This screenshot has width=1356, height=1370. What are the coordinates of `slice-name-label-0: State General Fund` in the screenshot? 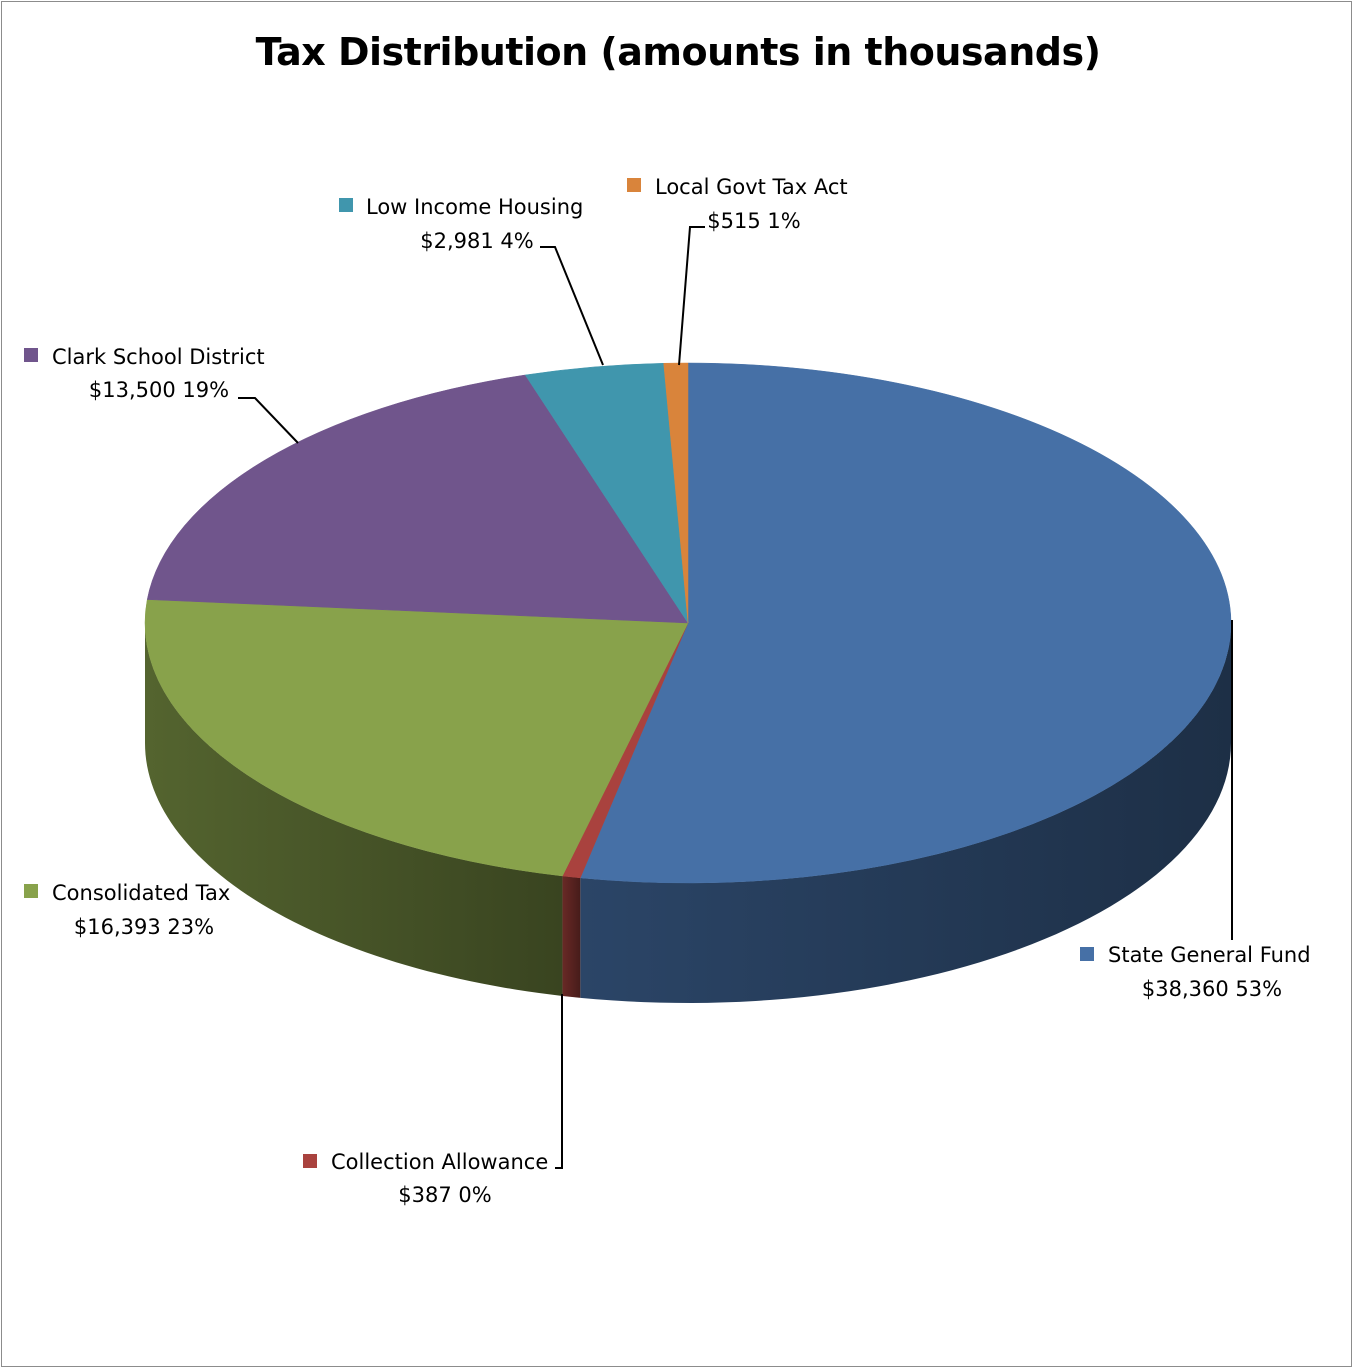 It's located at (1209, 955).